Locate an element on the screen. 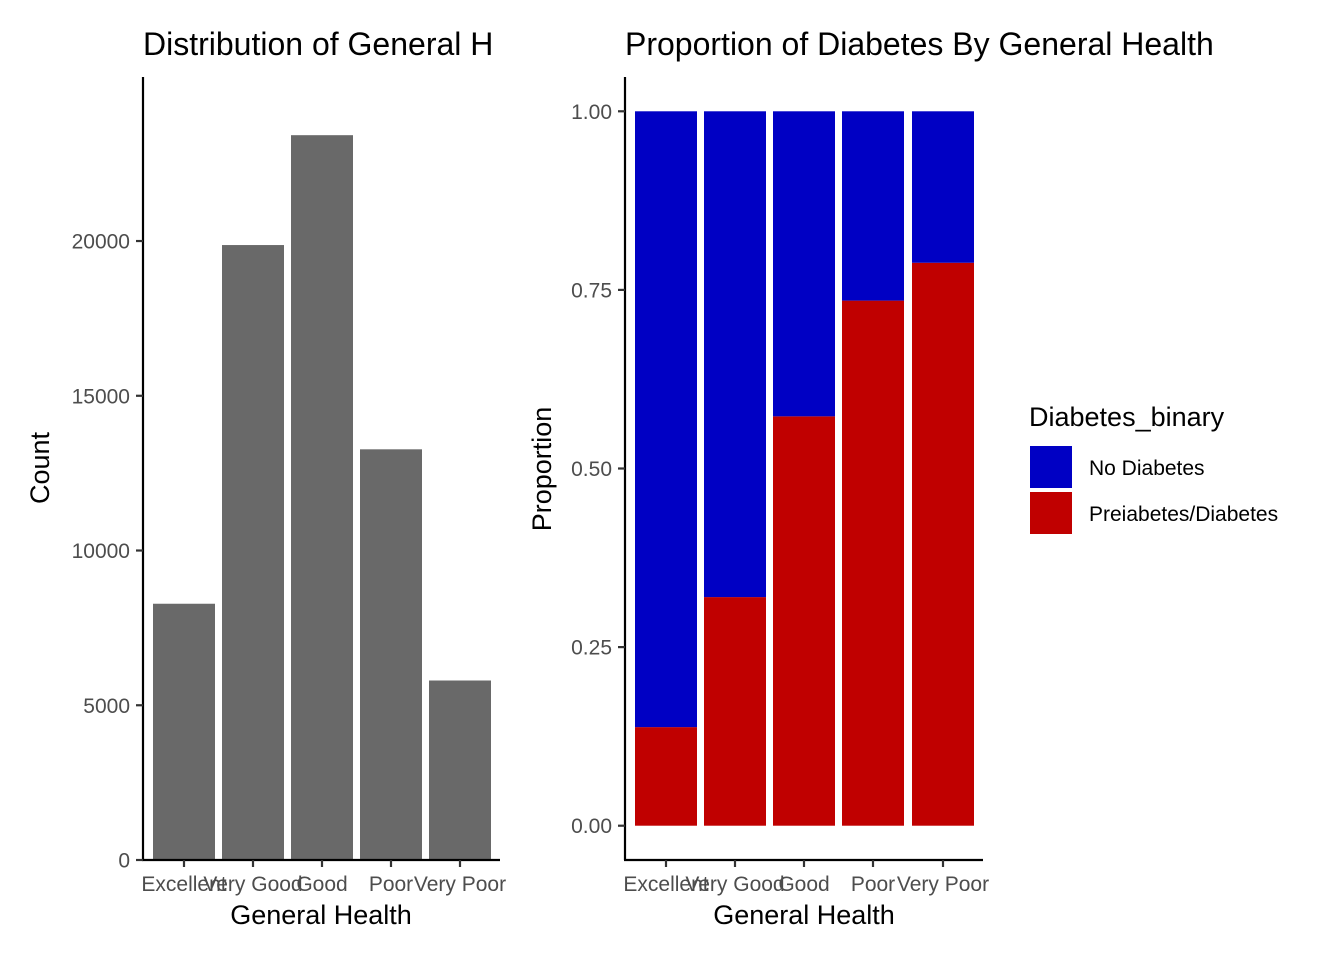 This screenshot has width=1344, height=960. proportion-y-tick-label: 0.50 is located at coordinates (591, 469).